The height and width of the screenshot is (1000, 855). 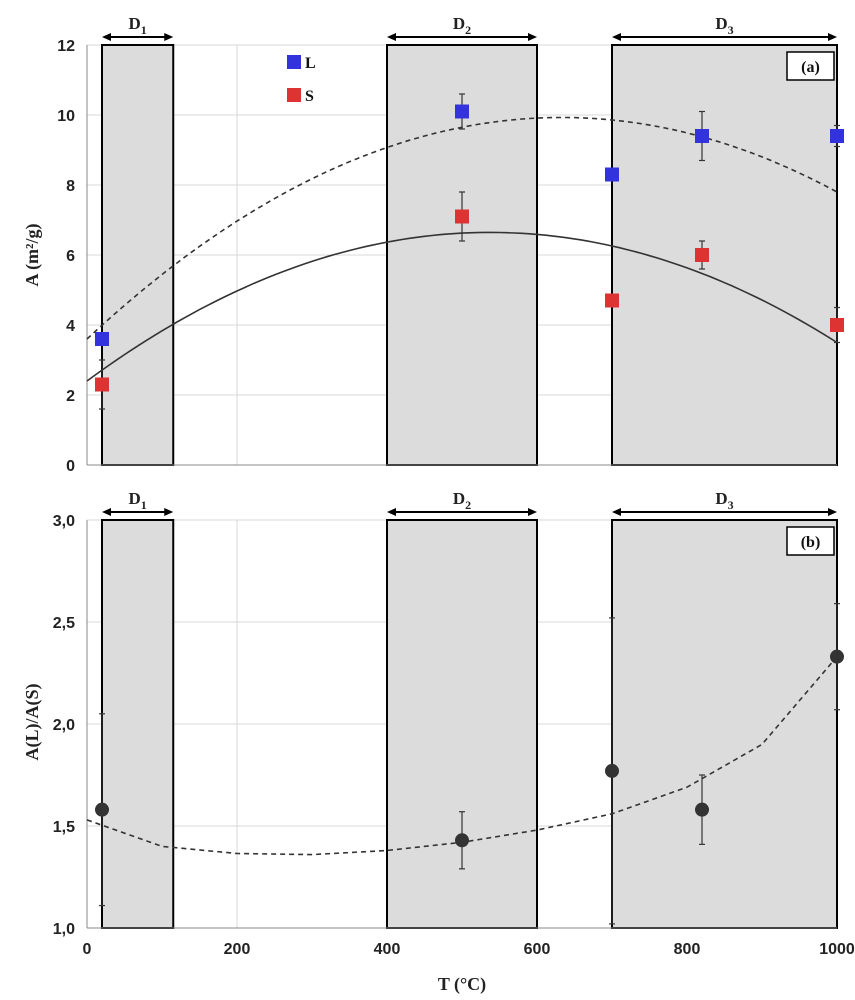 What do you see at coordinates (309, 96) in the screenshot?
I see `legend-label-S: S` at bounding box center [309, 96].